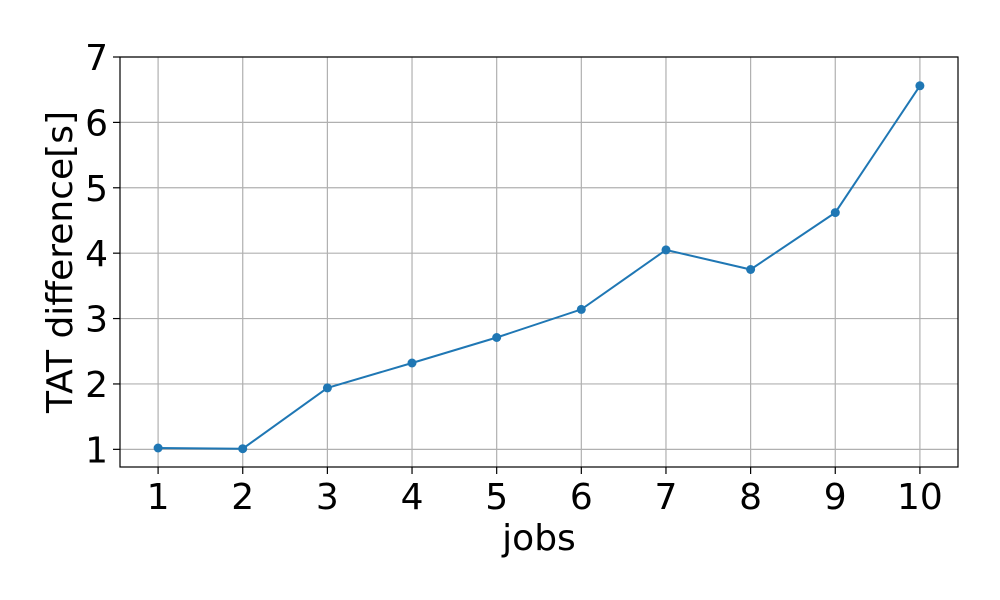 The height and width of the screenshot is (600, 1000). I want to click on x-tick-label: 10, so click(920, 497).